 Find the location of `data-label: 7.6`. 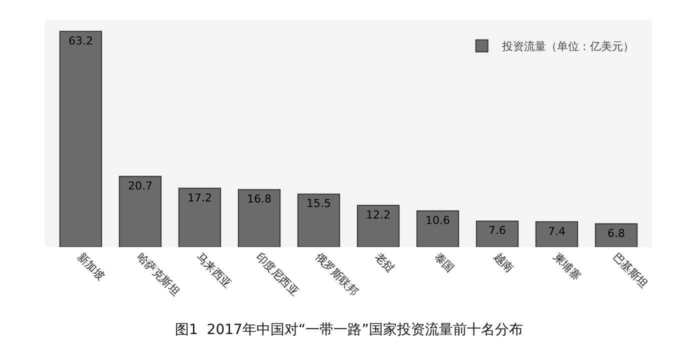

data-label: 7.6 is located at coordinates (497, 231).